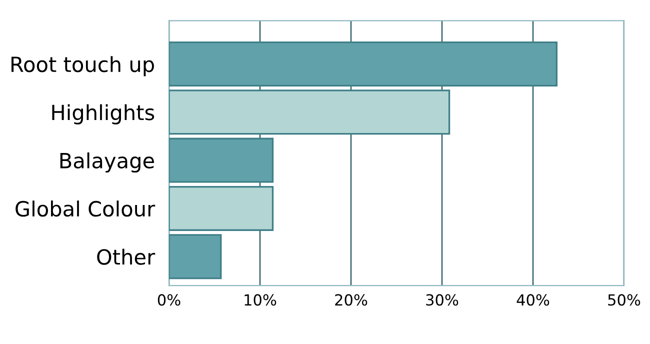  I want to click on x-tick-label: 0%, so click(169, 300).